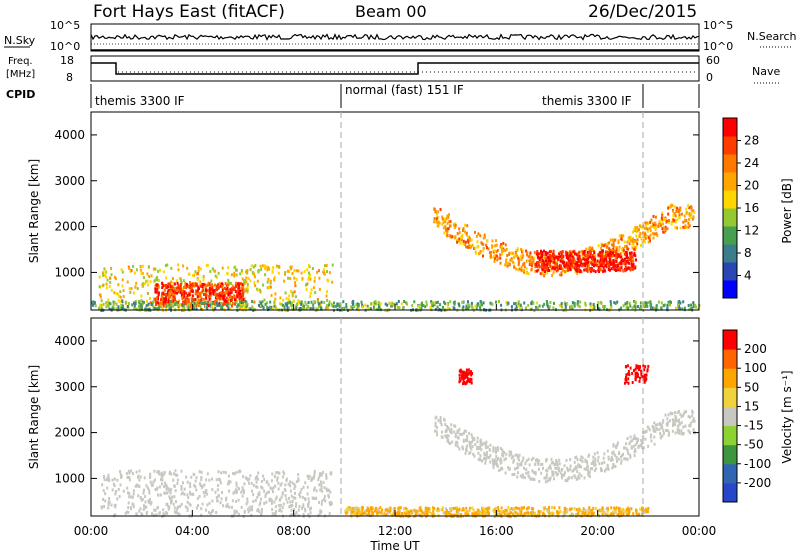 Image resolution: width=800 pixels, height=554 pixels. Describe the element at coordinates (496, 531) in the screenshot. I see `x-tick-label: 16:00` at that location.